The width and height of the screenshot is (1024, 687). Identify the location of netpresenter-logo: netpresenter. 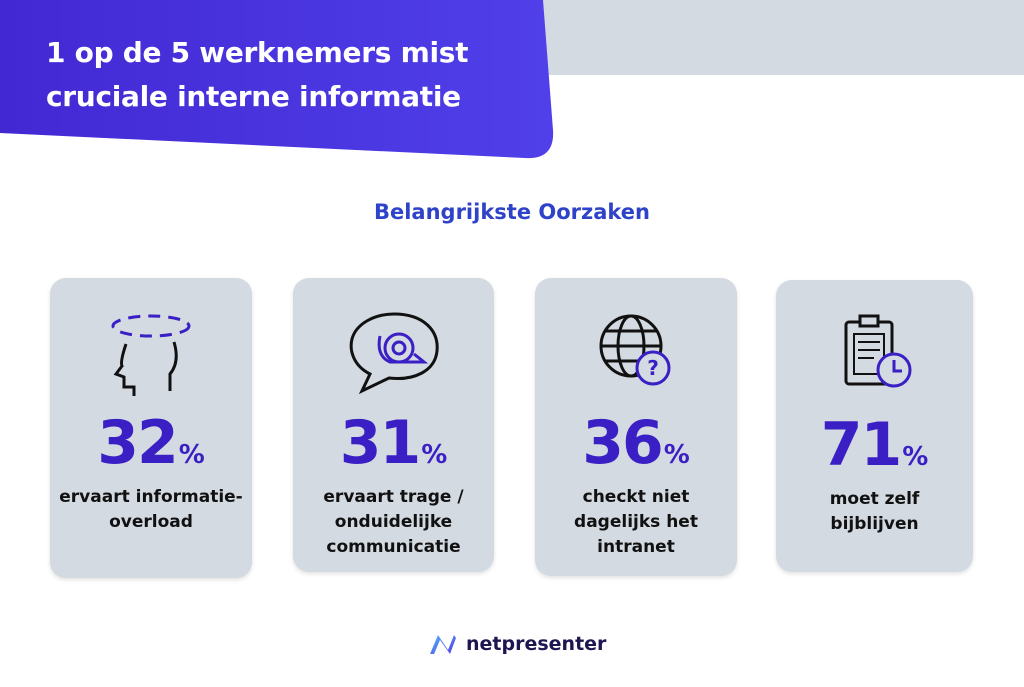
(517, 644).